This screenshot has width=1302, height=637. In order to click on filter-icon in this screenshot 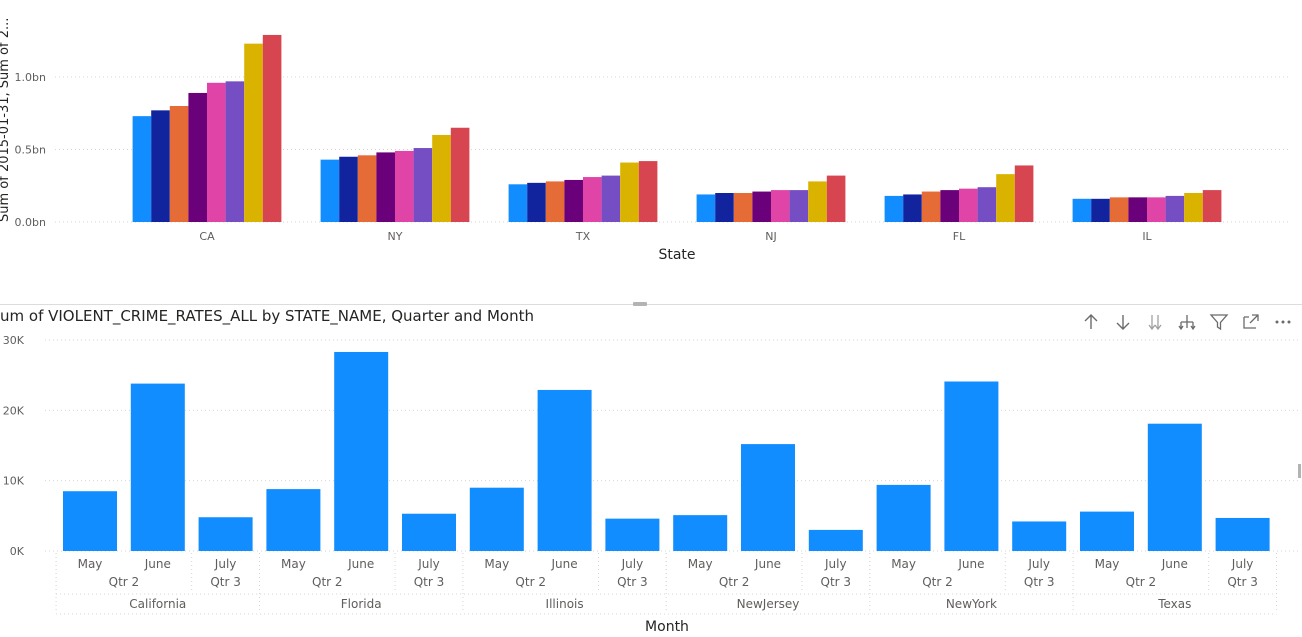, I will do `click(1219, 322)`.